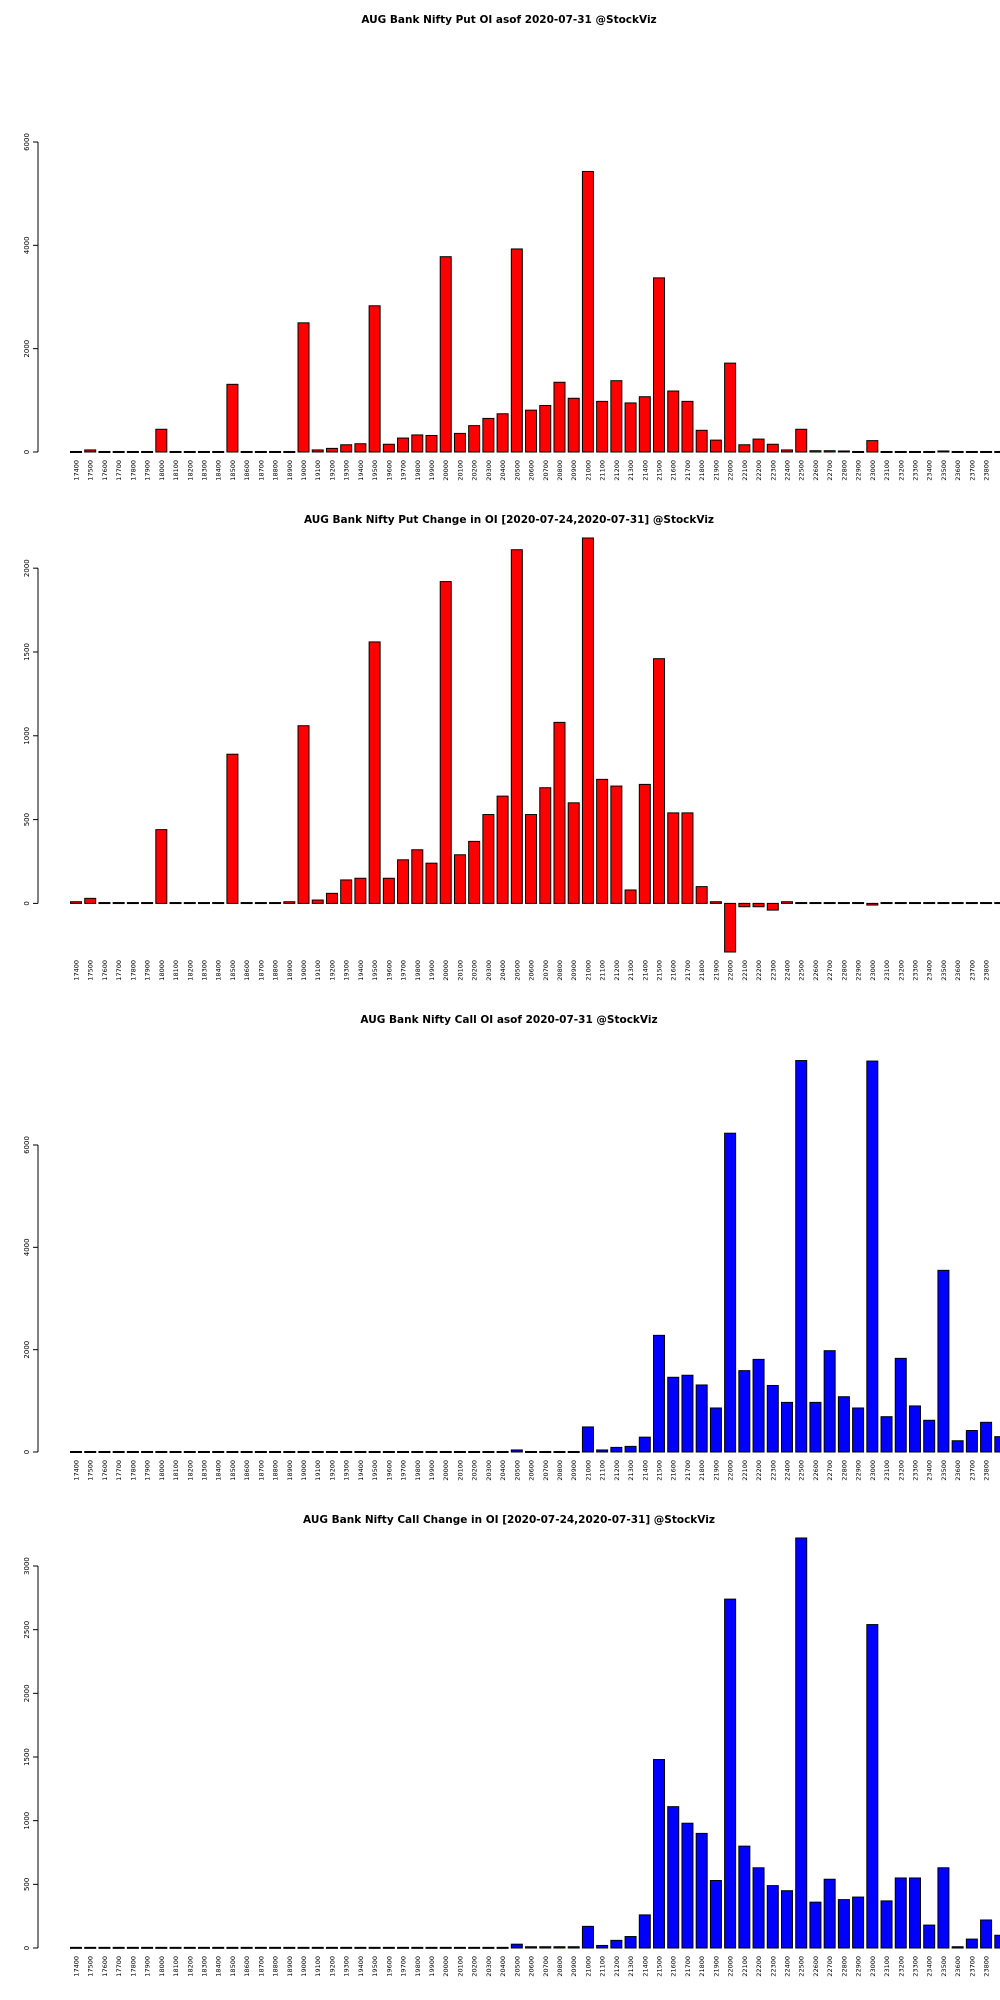 Image resolution: width=1000 pixels, height=2000 pixels. What do you see at coordinates (532, 1470) in the screenshot?
I see `x-tick-label: 20600` at bounding box center [532, 1470].